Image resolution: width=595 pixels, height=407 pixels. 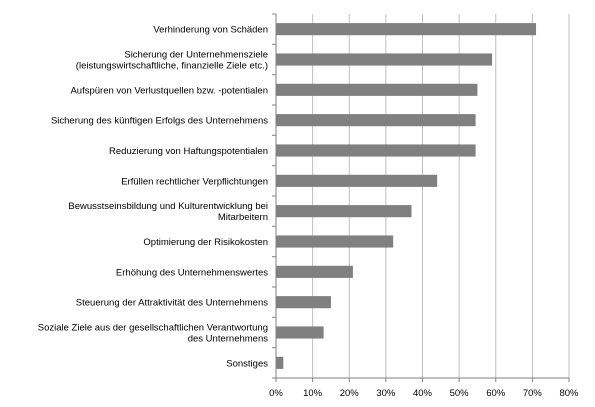 I want to click on x-tick-label: 40%, so click(x=423, y=393).